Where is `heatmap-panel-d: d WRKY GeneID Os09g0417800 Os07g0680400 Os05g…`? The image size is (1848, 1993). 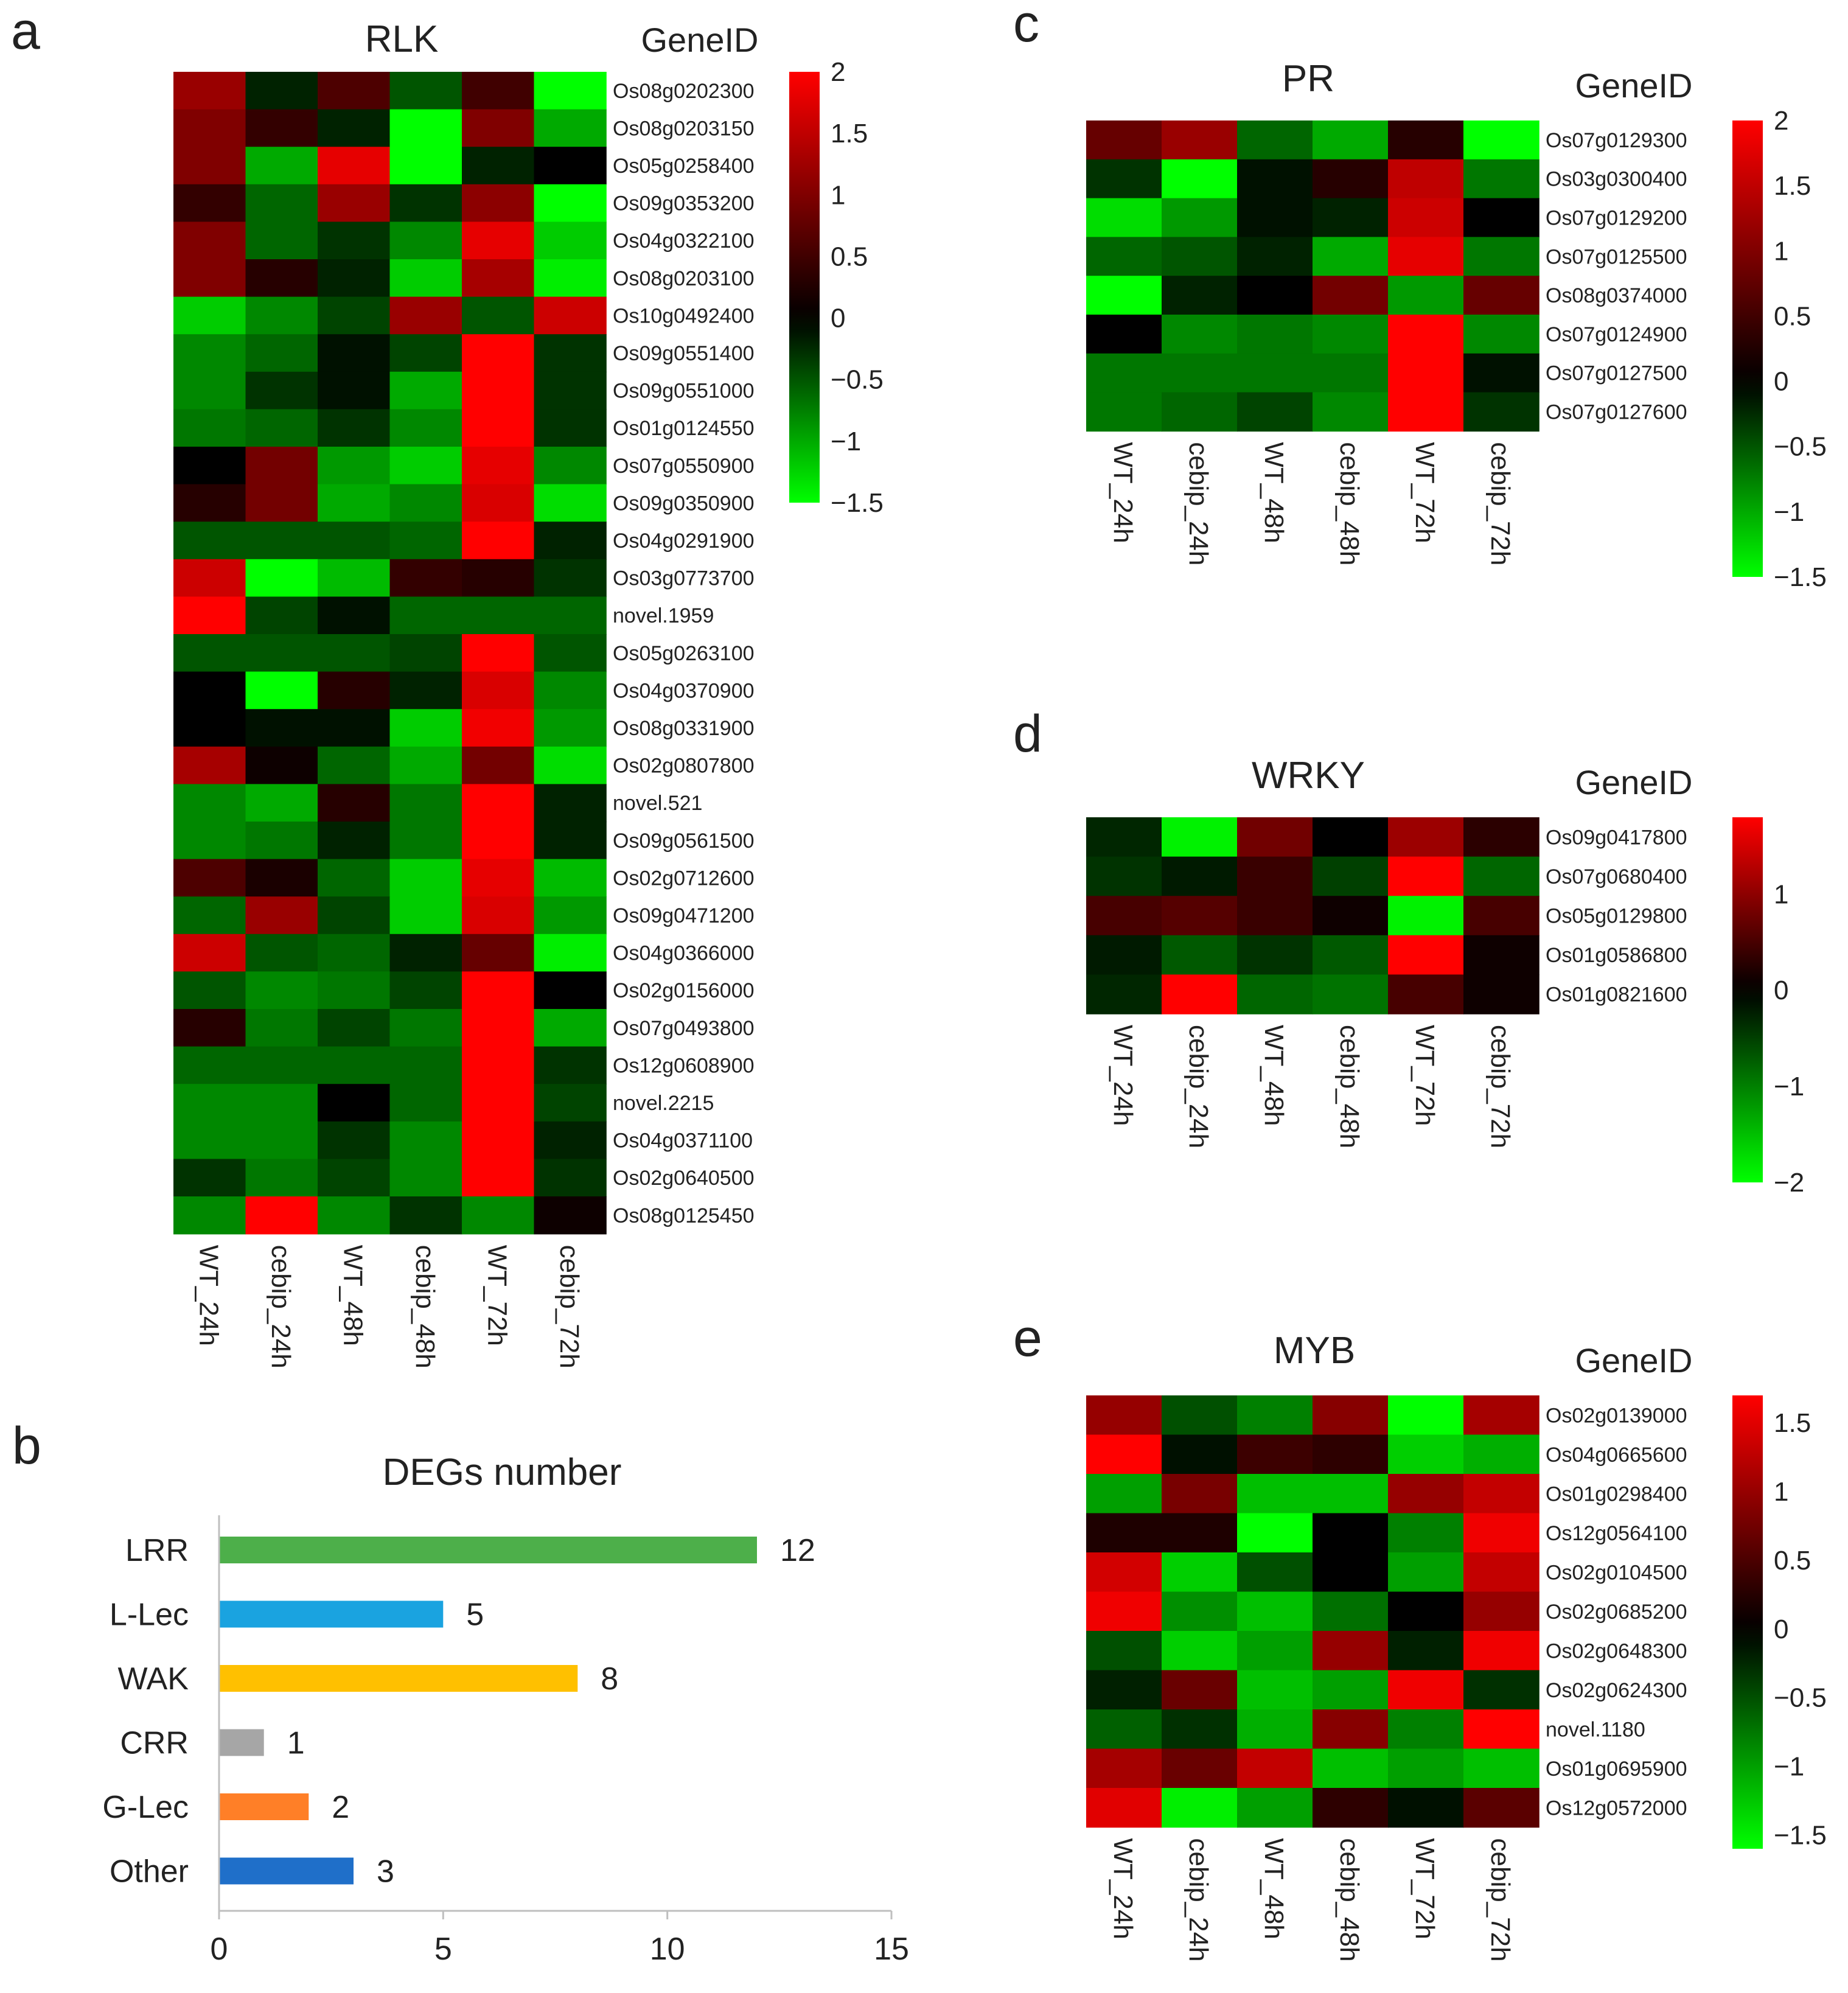 heatmap-panel-d: d WRKY GeneID Os09g0417800 Os07g0680400 Os05g… is located at coordinates (1408, 951).